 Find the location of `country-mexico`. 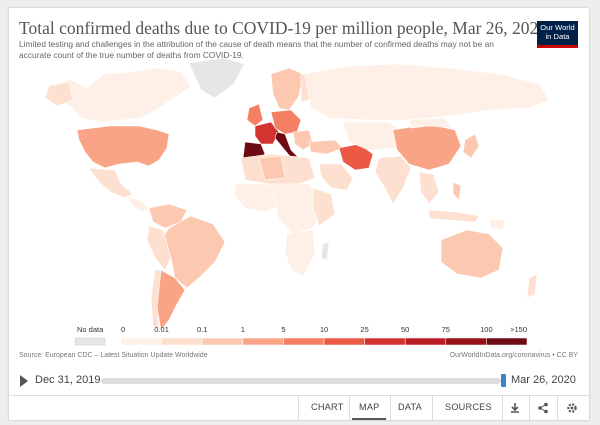

country-mexico is located at coordinates (111, 183).